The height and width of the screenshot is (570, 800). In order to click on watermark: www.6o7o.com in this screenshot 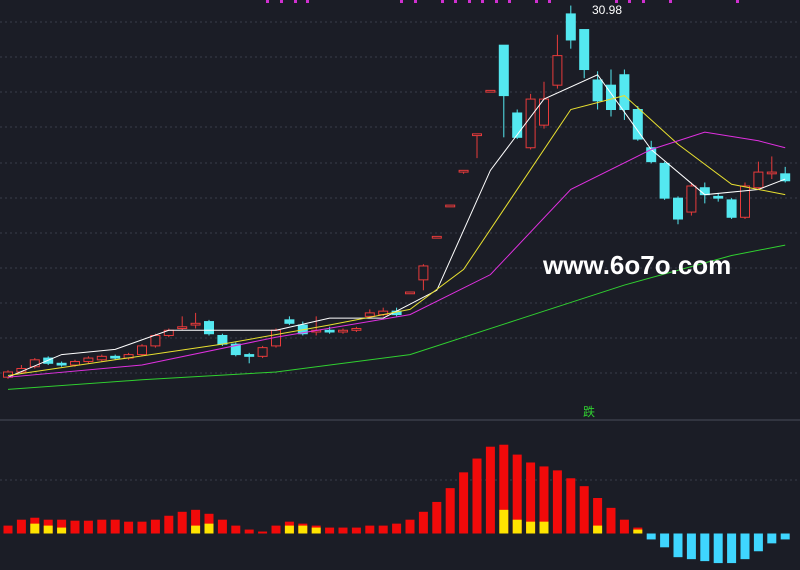, I will do `click(636, 265)`.